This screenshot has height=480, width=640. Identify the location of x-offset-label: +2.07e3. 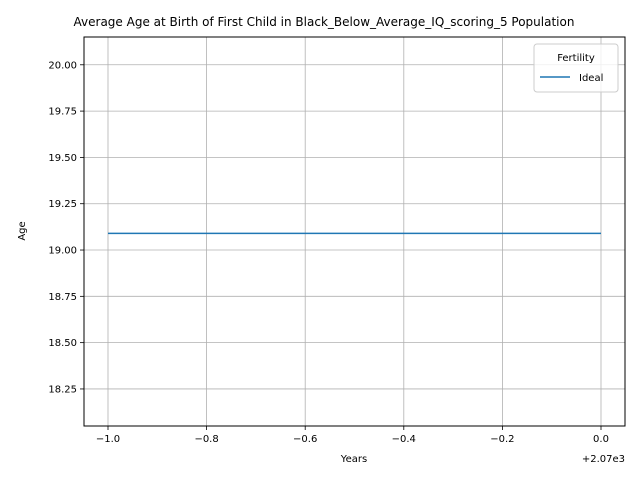
(603, 459).